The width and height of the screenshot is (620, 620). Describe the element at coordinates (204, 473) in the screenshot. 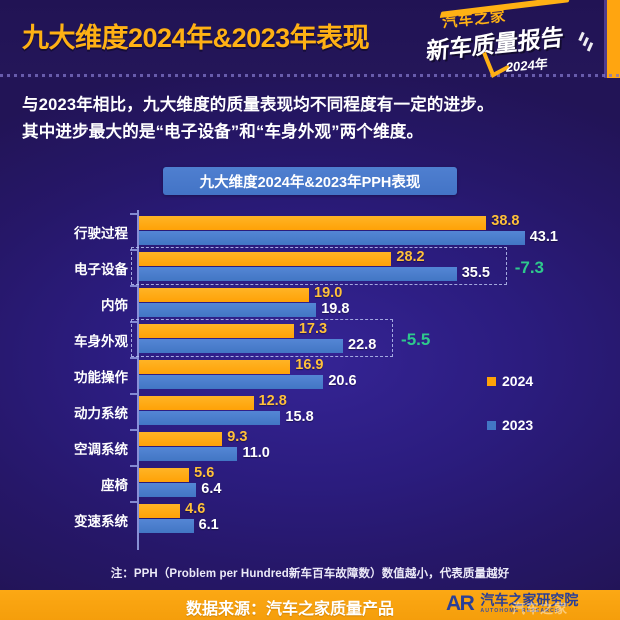

I see `bar-value-2024: 5.6` at that location.